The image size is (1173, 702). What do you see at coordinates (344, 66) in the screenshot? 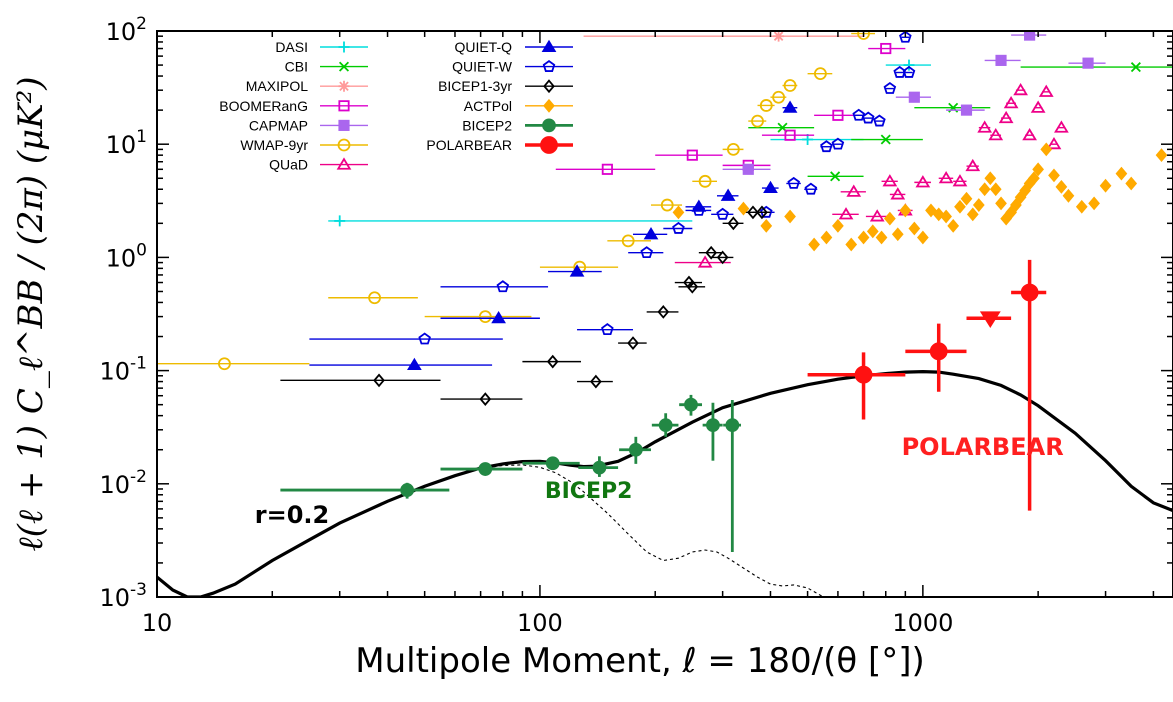
I see `legend-marker-cbi` at bounding box center [344, 66].